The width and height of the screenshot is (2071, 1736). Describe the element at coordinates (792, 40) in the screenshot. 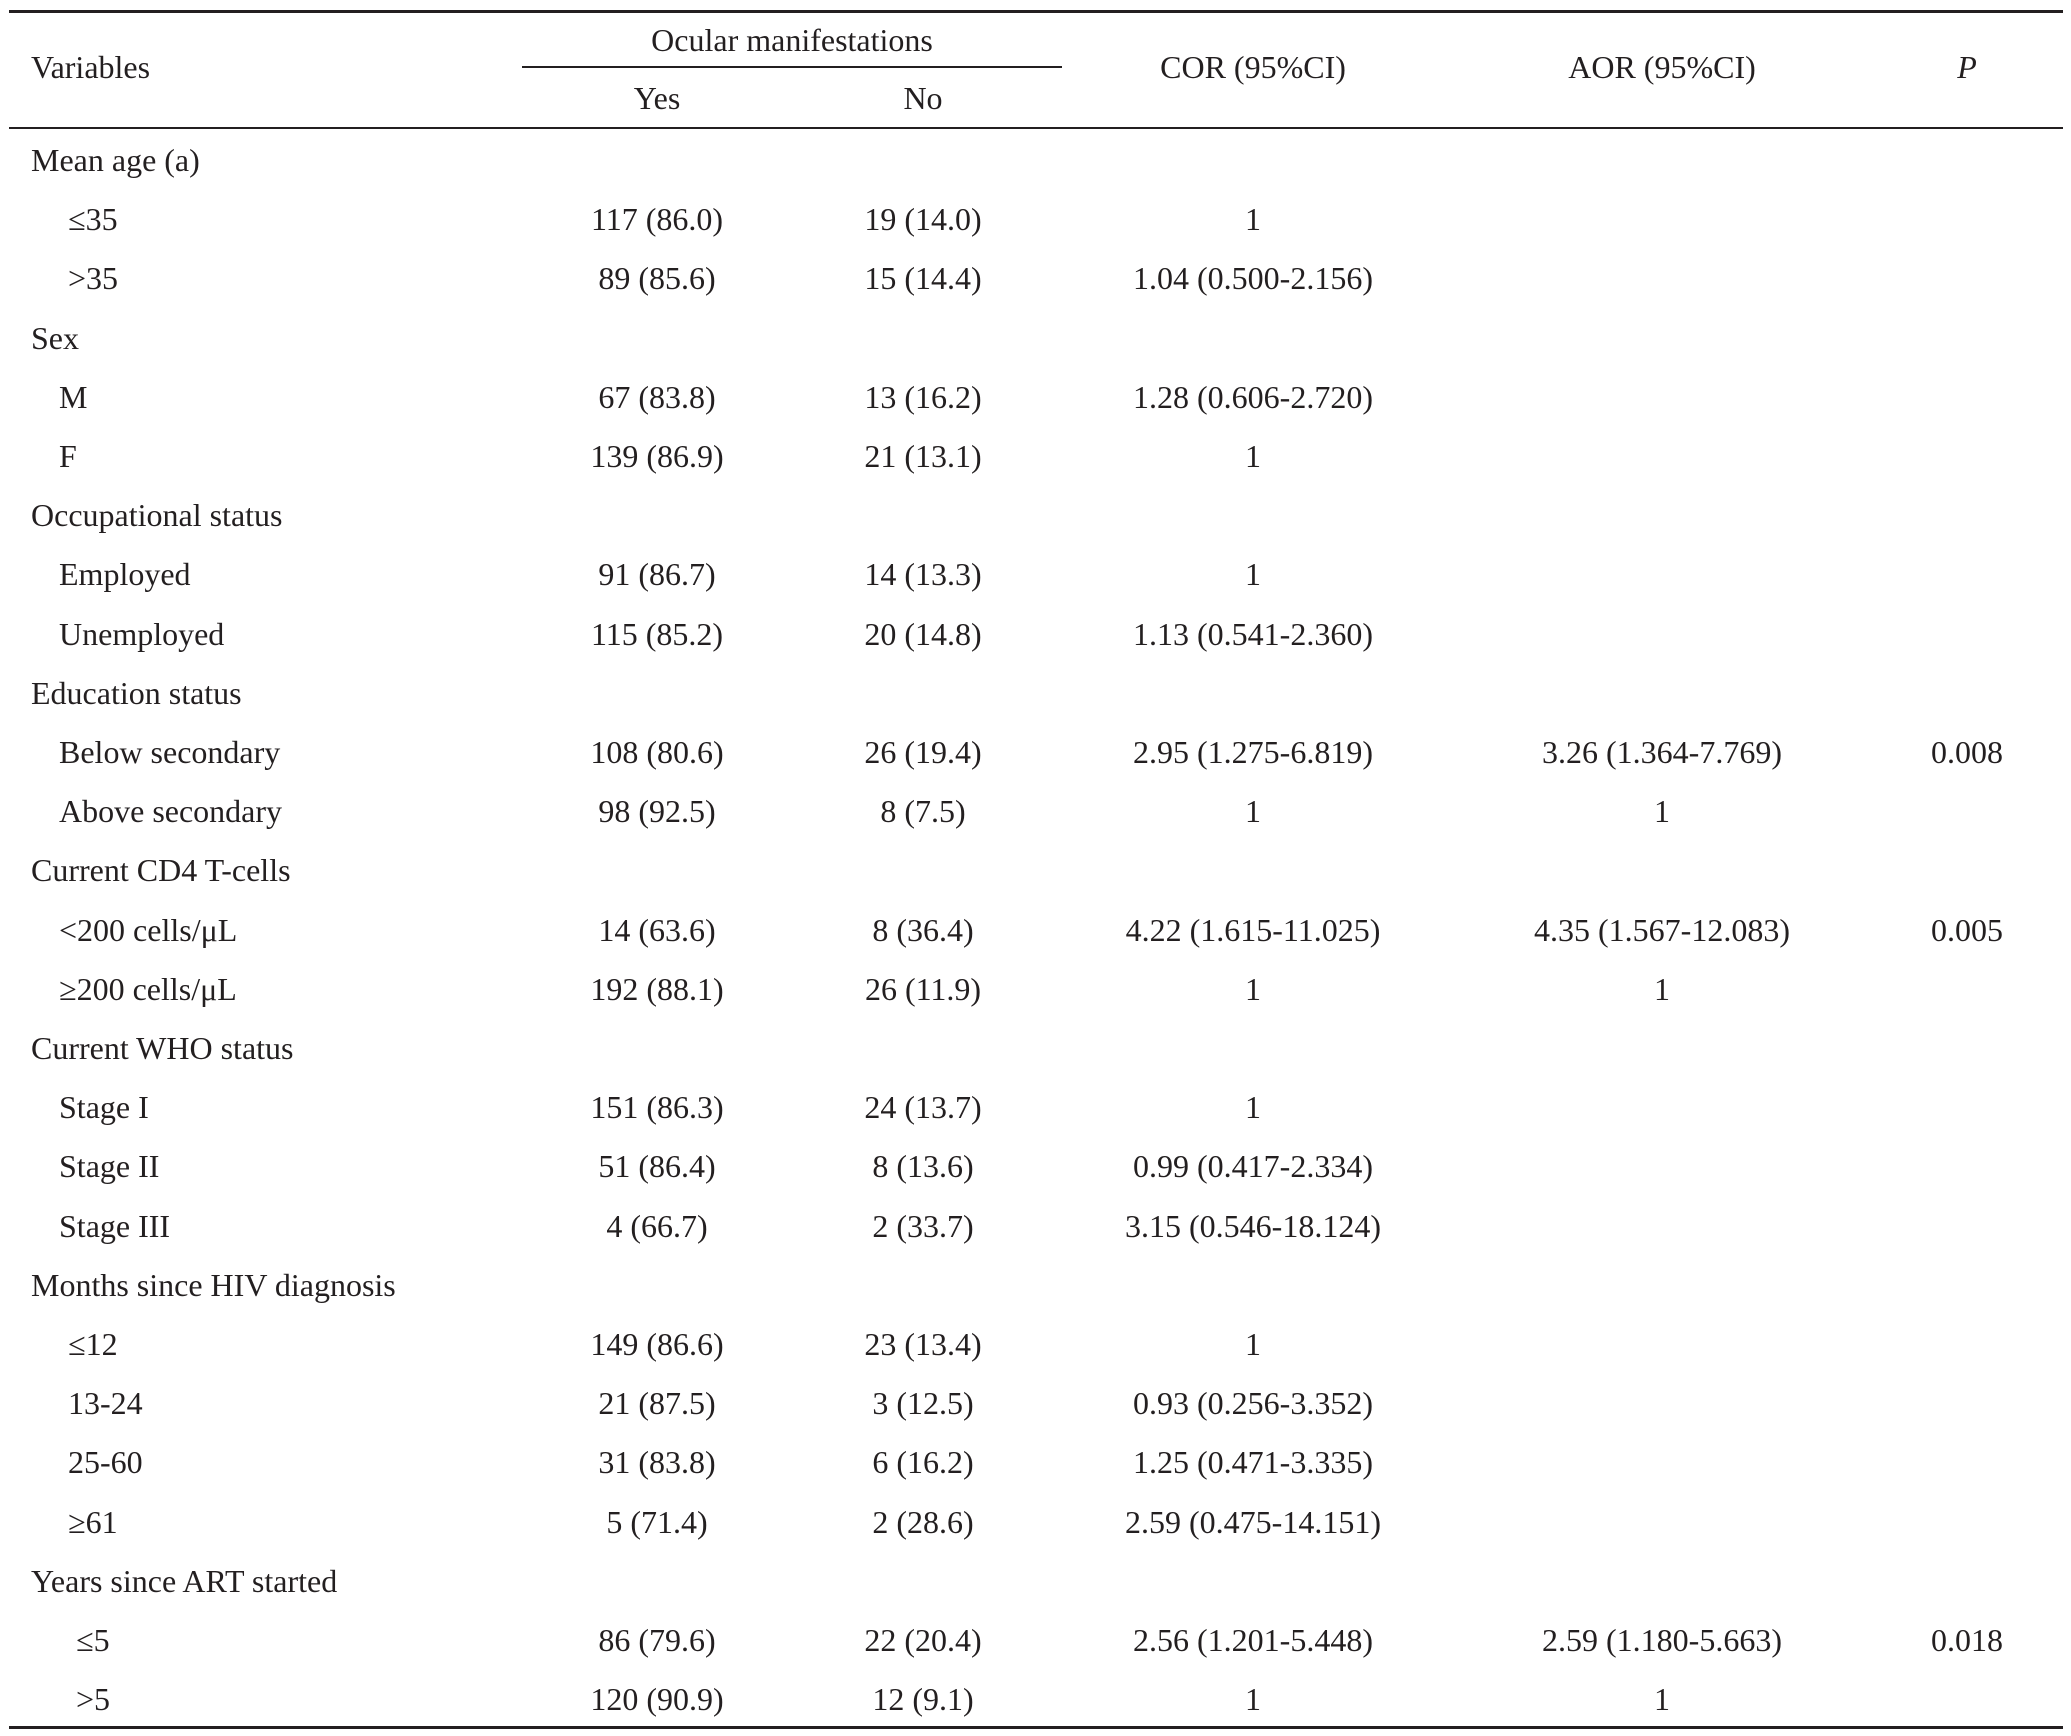

I see `header-ocular-manifestations: Ocular manifestations` at that location.